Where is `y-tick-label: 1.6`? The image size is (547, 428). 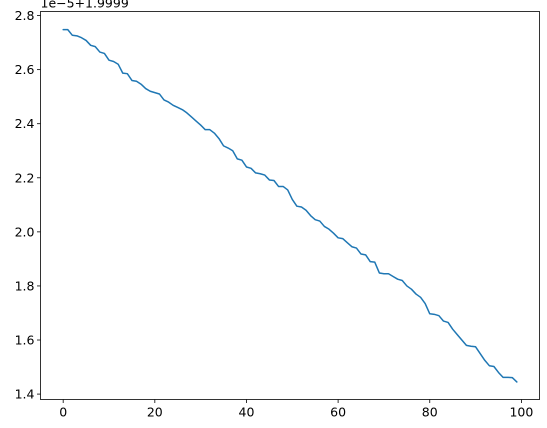 y-tick-label: 1.6 is located at coordinates (25, 340).